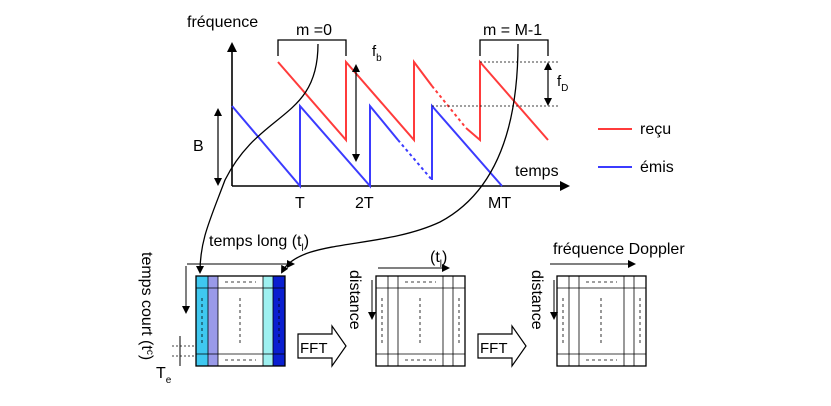 Image resolution: width=831 pixels, height=406 pixels. What do you see at coordinates (367, 146) in the screenshot?
I see `emis-signal` at bounding box center [367, 146].